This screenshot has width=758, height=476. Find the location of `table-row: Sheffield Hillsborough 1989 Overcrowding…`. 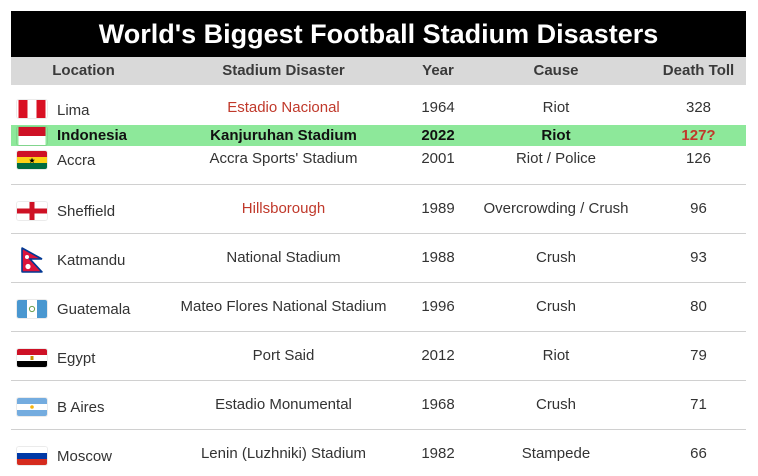

table-row: Sheffield Hillsborough 1989 Overcrowding… is located at coordinates (378, 209).